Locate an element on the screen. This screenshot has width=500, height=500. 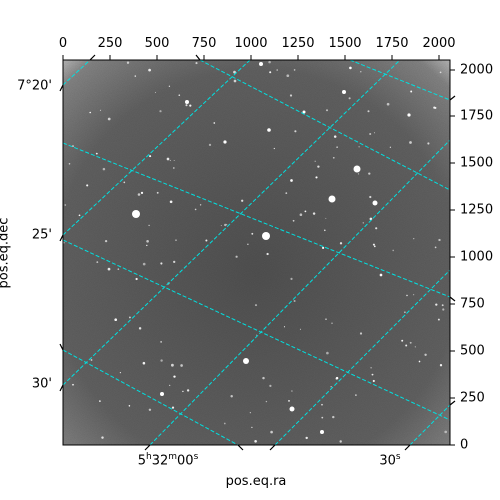
top-tick-label: 0 is located at coordinates (63, 43).